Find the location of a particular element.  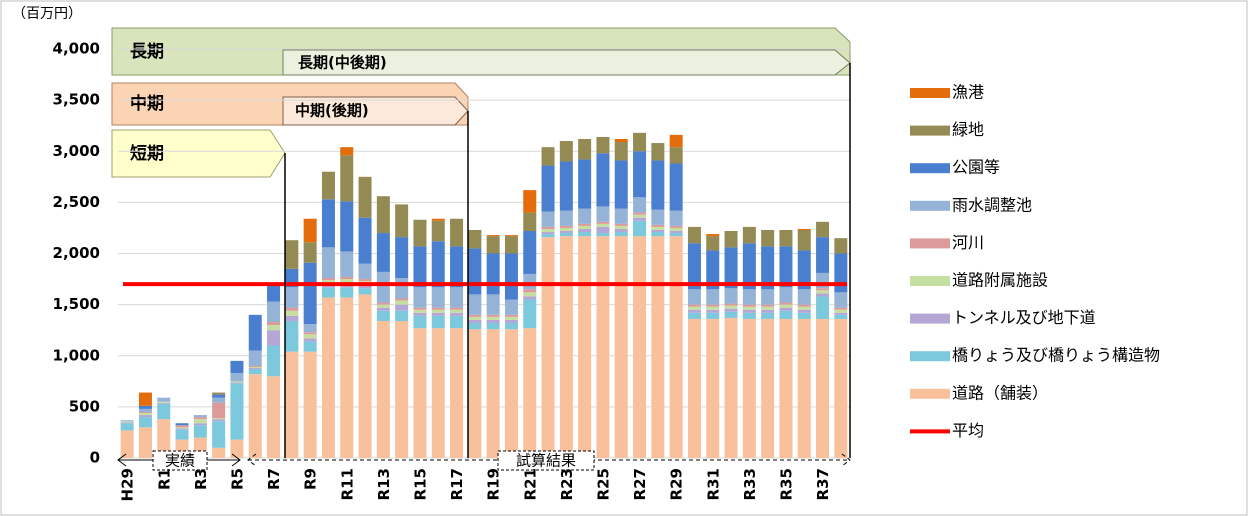

x-tick-label: R3 is located at coordinates (201, 479).